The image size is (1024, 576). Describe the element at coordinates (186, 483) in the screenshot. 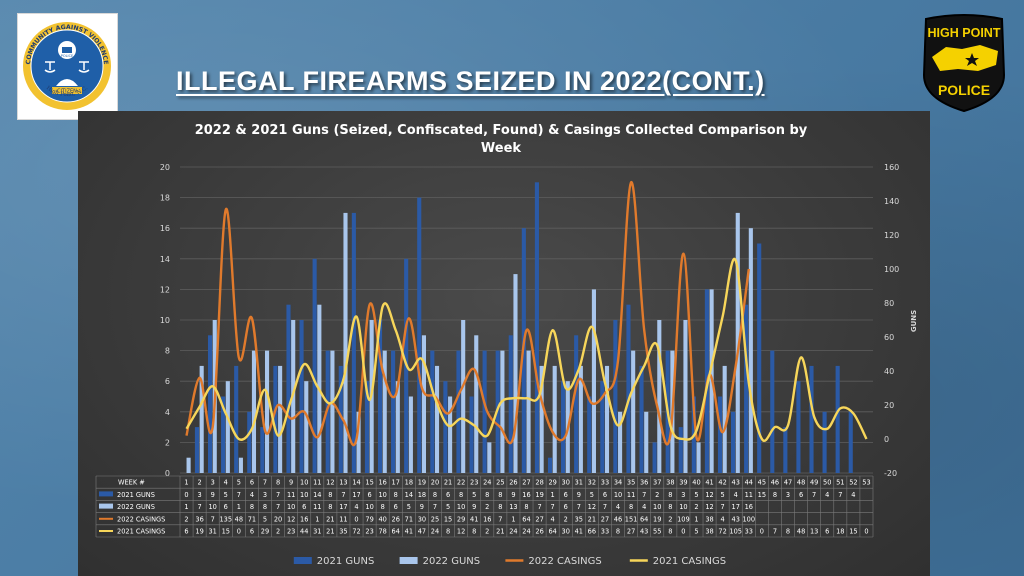

I see `table-week-cell: 1` at that location.